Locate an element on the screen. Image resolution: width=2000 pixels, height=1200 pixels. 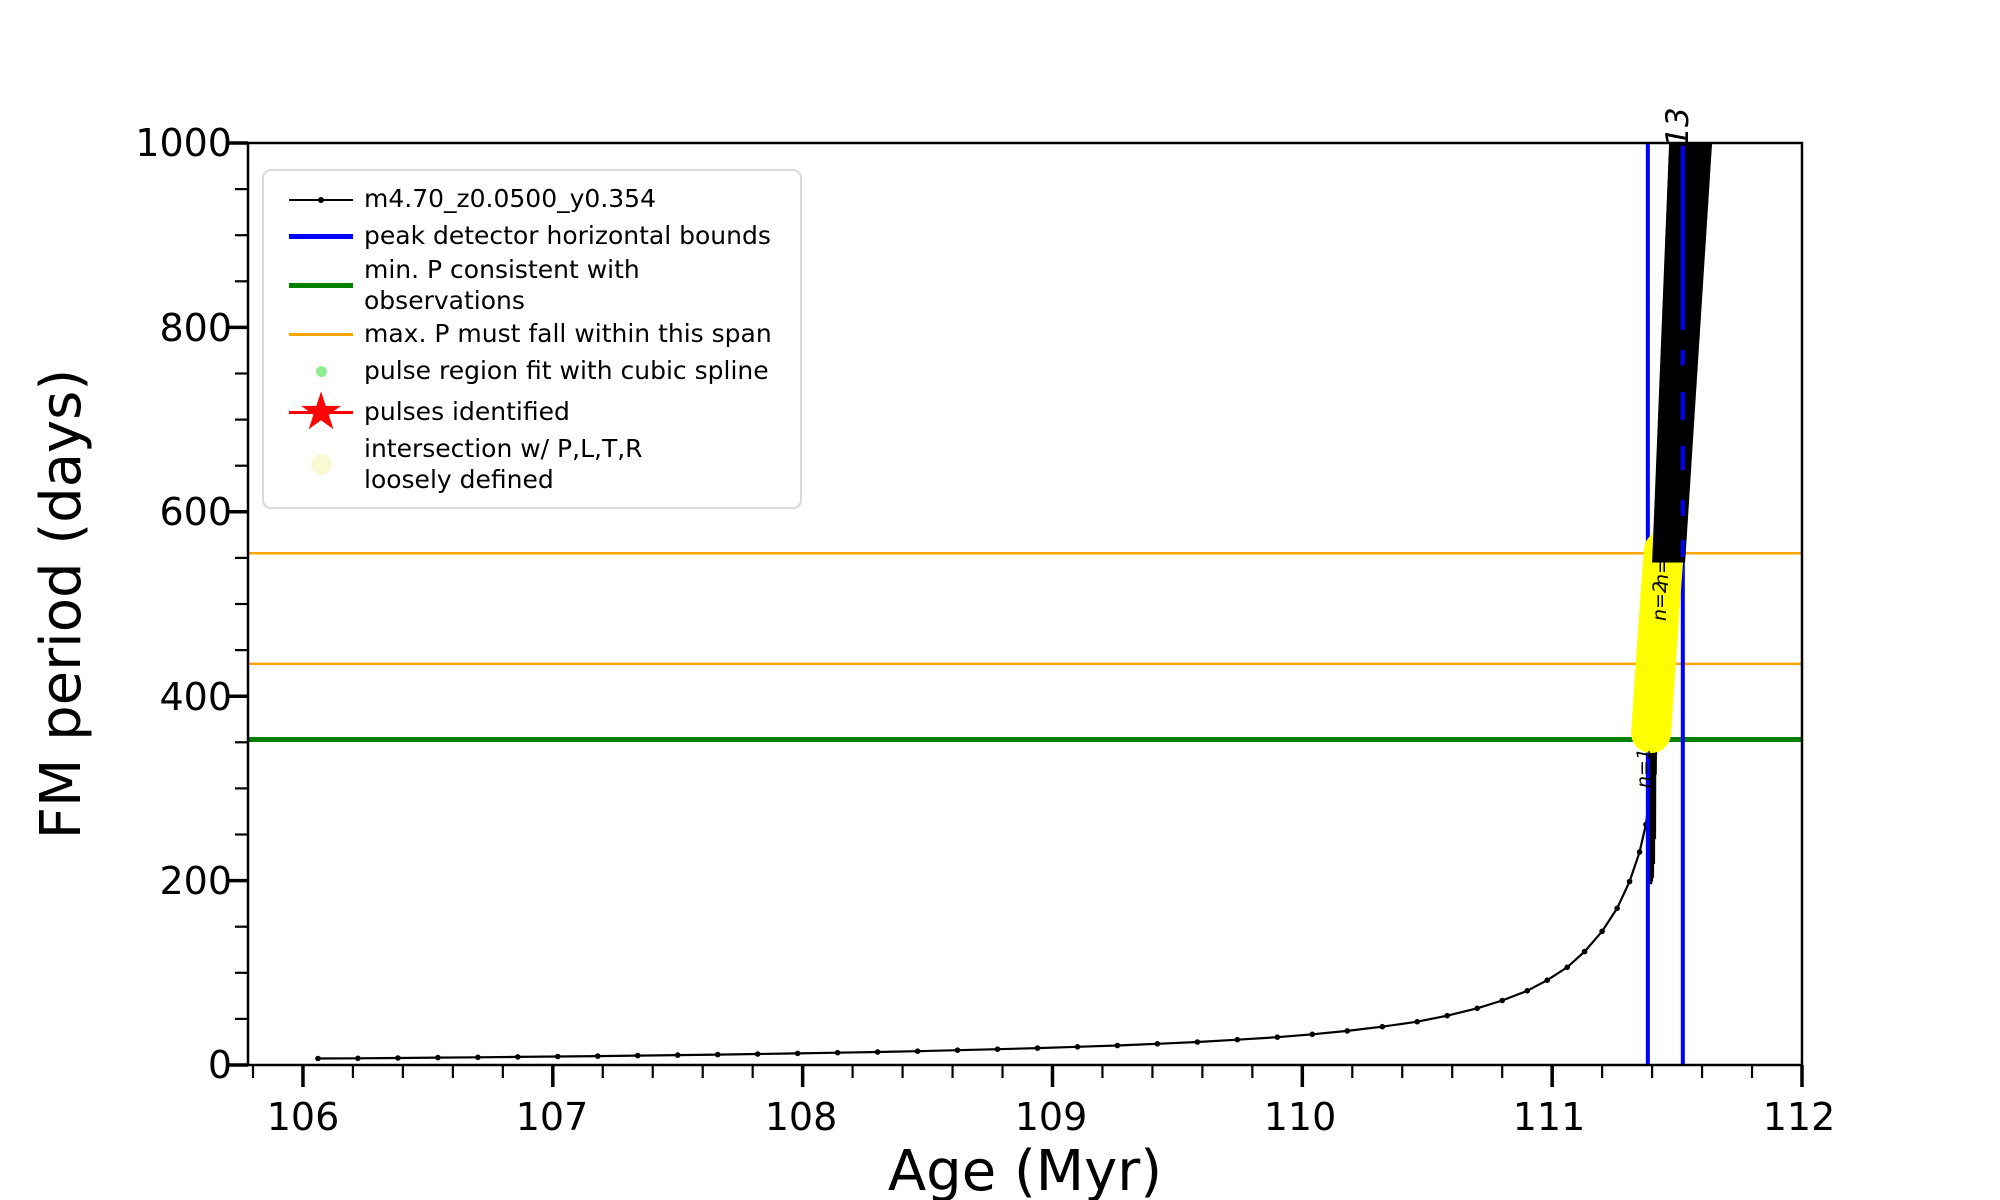
x-tick-labels: 106 107 108 109 110 111 112 is located at coordinates (1051, 1117).